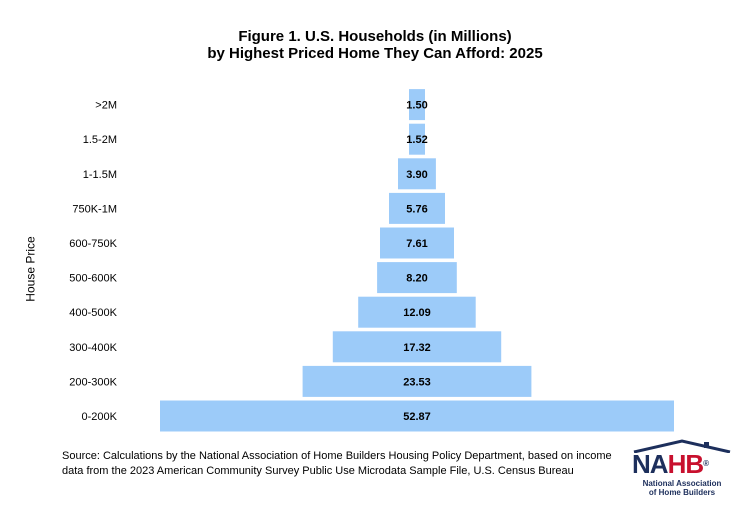 Image resolution: width=750 pixels, height=507 pixels. I want to click on bar-600-750K, so click(417, 243).